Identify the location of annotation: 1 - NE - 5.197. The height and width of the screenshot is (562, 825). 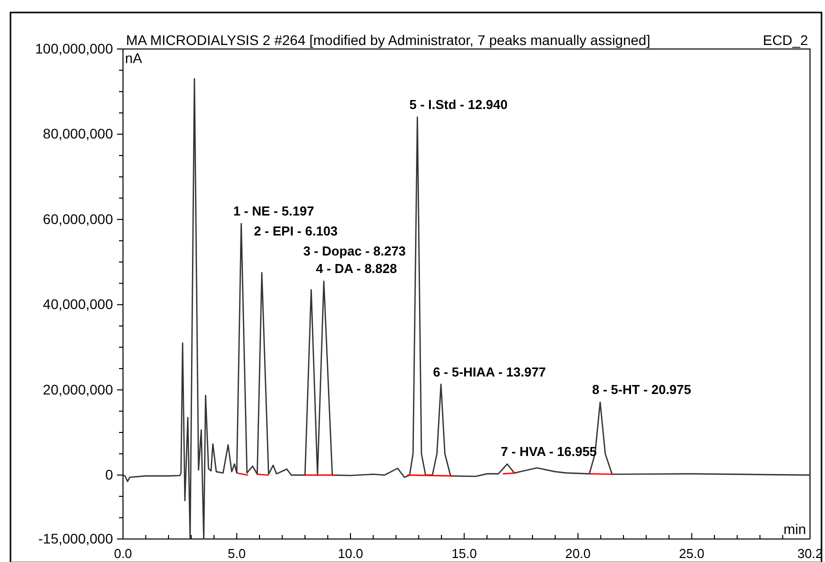
(273, 211).